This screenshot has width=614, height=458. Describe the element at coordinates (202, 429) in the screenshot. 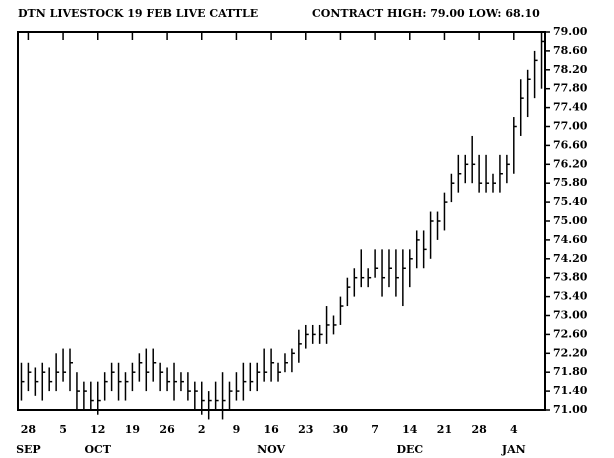

I see `x-tick-label: 2` at that location.